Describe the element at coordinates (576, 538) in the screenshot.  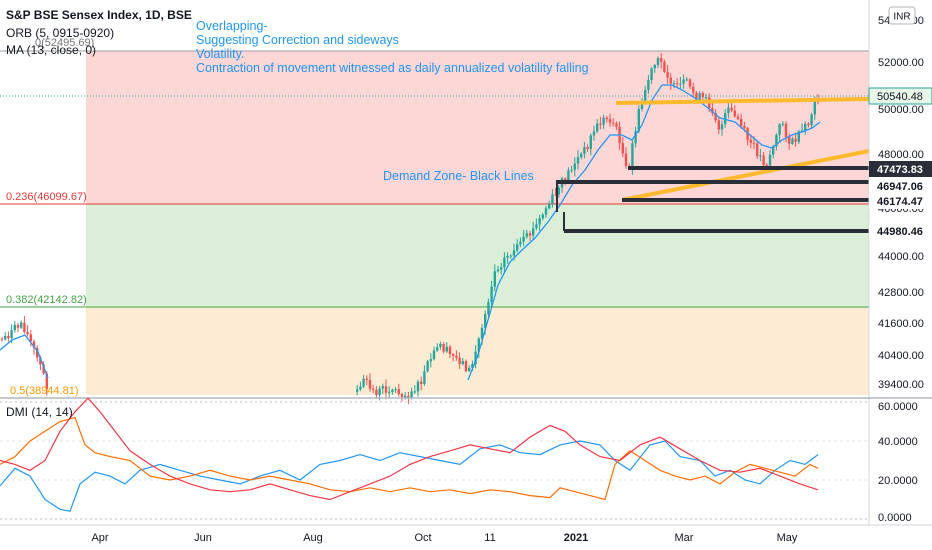
I see `time-tick: 2021` at that location.